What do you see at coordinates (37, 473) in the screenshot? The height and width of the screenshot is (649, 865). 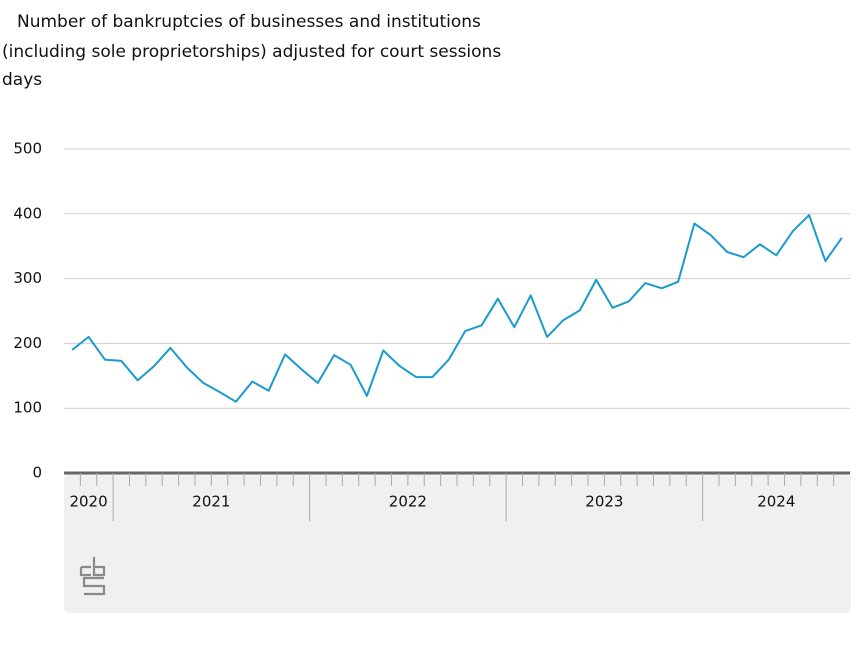 I see `y-tick-label: 0` at bounding box center [37, 473].